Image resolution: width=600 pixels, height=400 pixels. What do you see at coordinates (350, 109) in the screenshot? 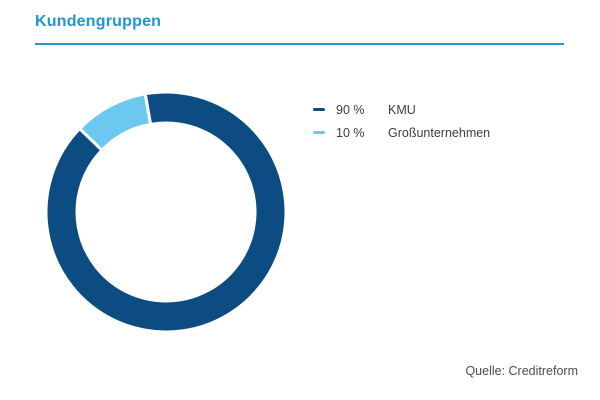
I see `legend-value-kmu: 90 %` at bounding box center [350, 109].